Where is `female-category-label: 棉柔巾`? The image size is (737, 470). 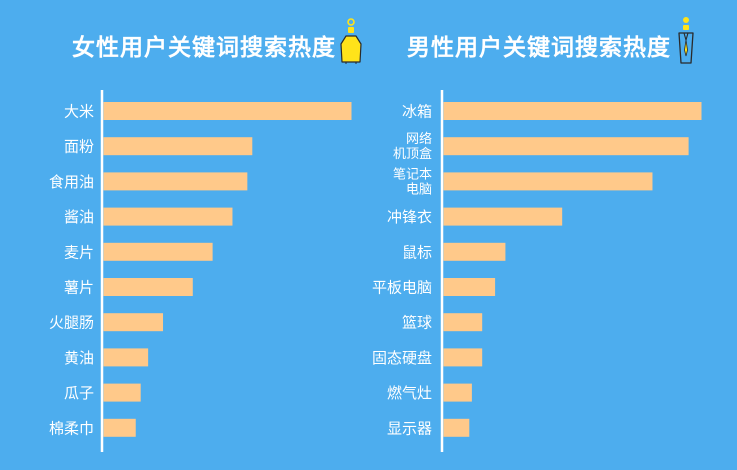
female-category-label: 棉柔巾 is located at coordinates (71, 428).